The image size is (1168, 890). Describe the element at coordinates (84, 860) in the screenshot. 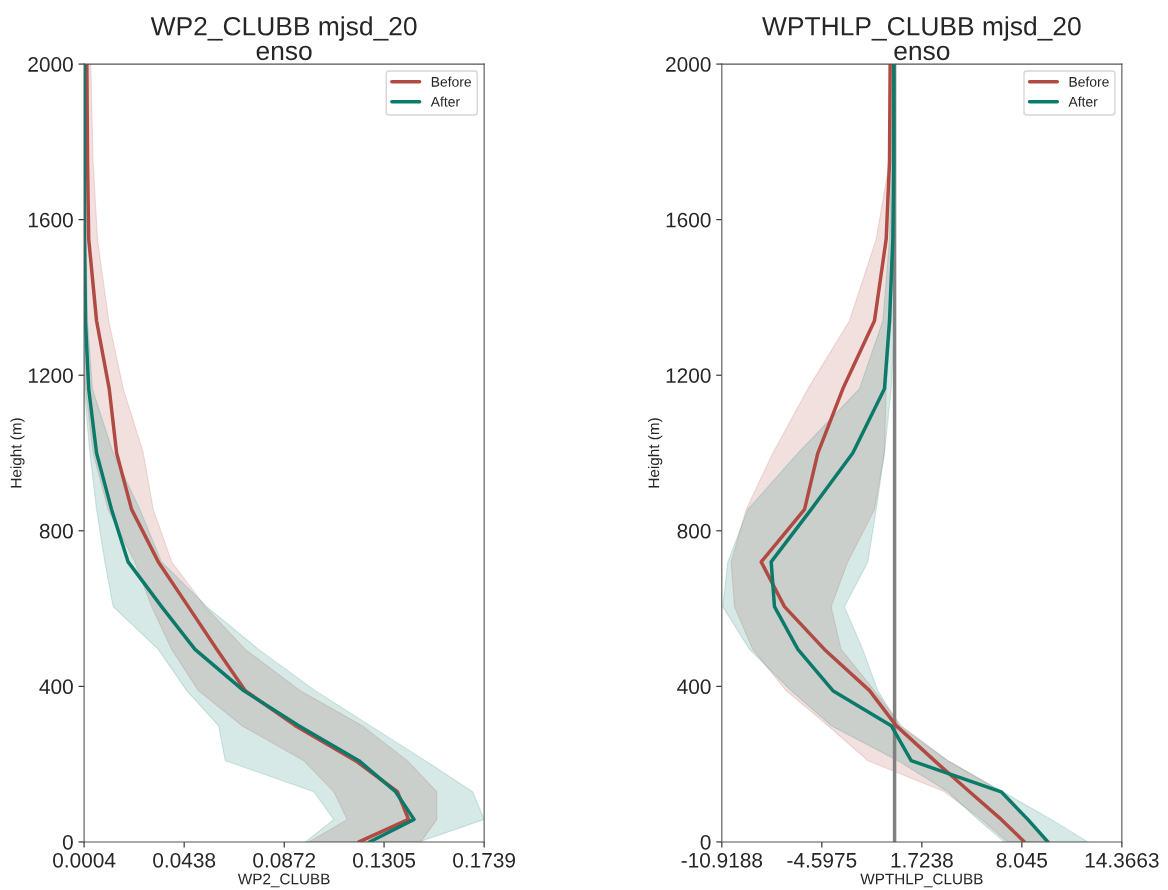

I see `x-tick-label: 0.0004` at that location.